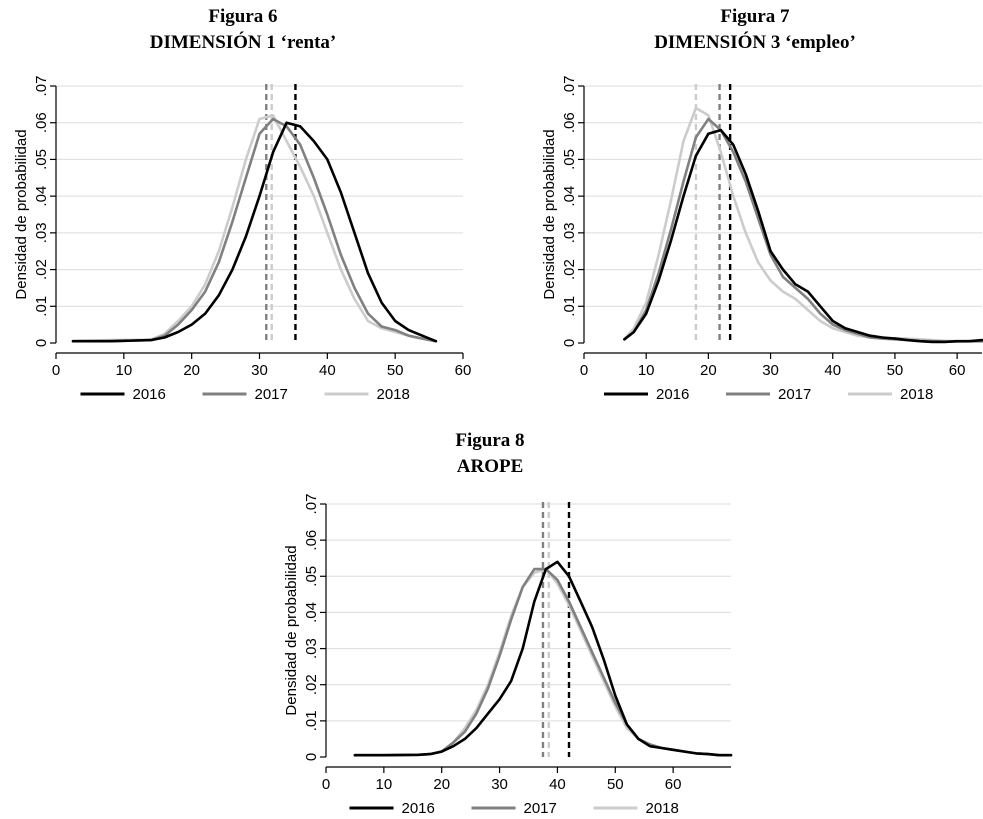 The image size is (983, 819). What do you see at coordinates (21, 214) in the screenshot?
I see `figure-6-y-axis-label: Densidad de probabilidad` at bounding box center [21, 214].